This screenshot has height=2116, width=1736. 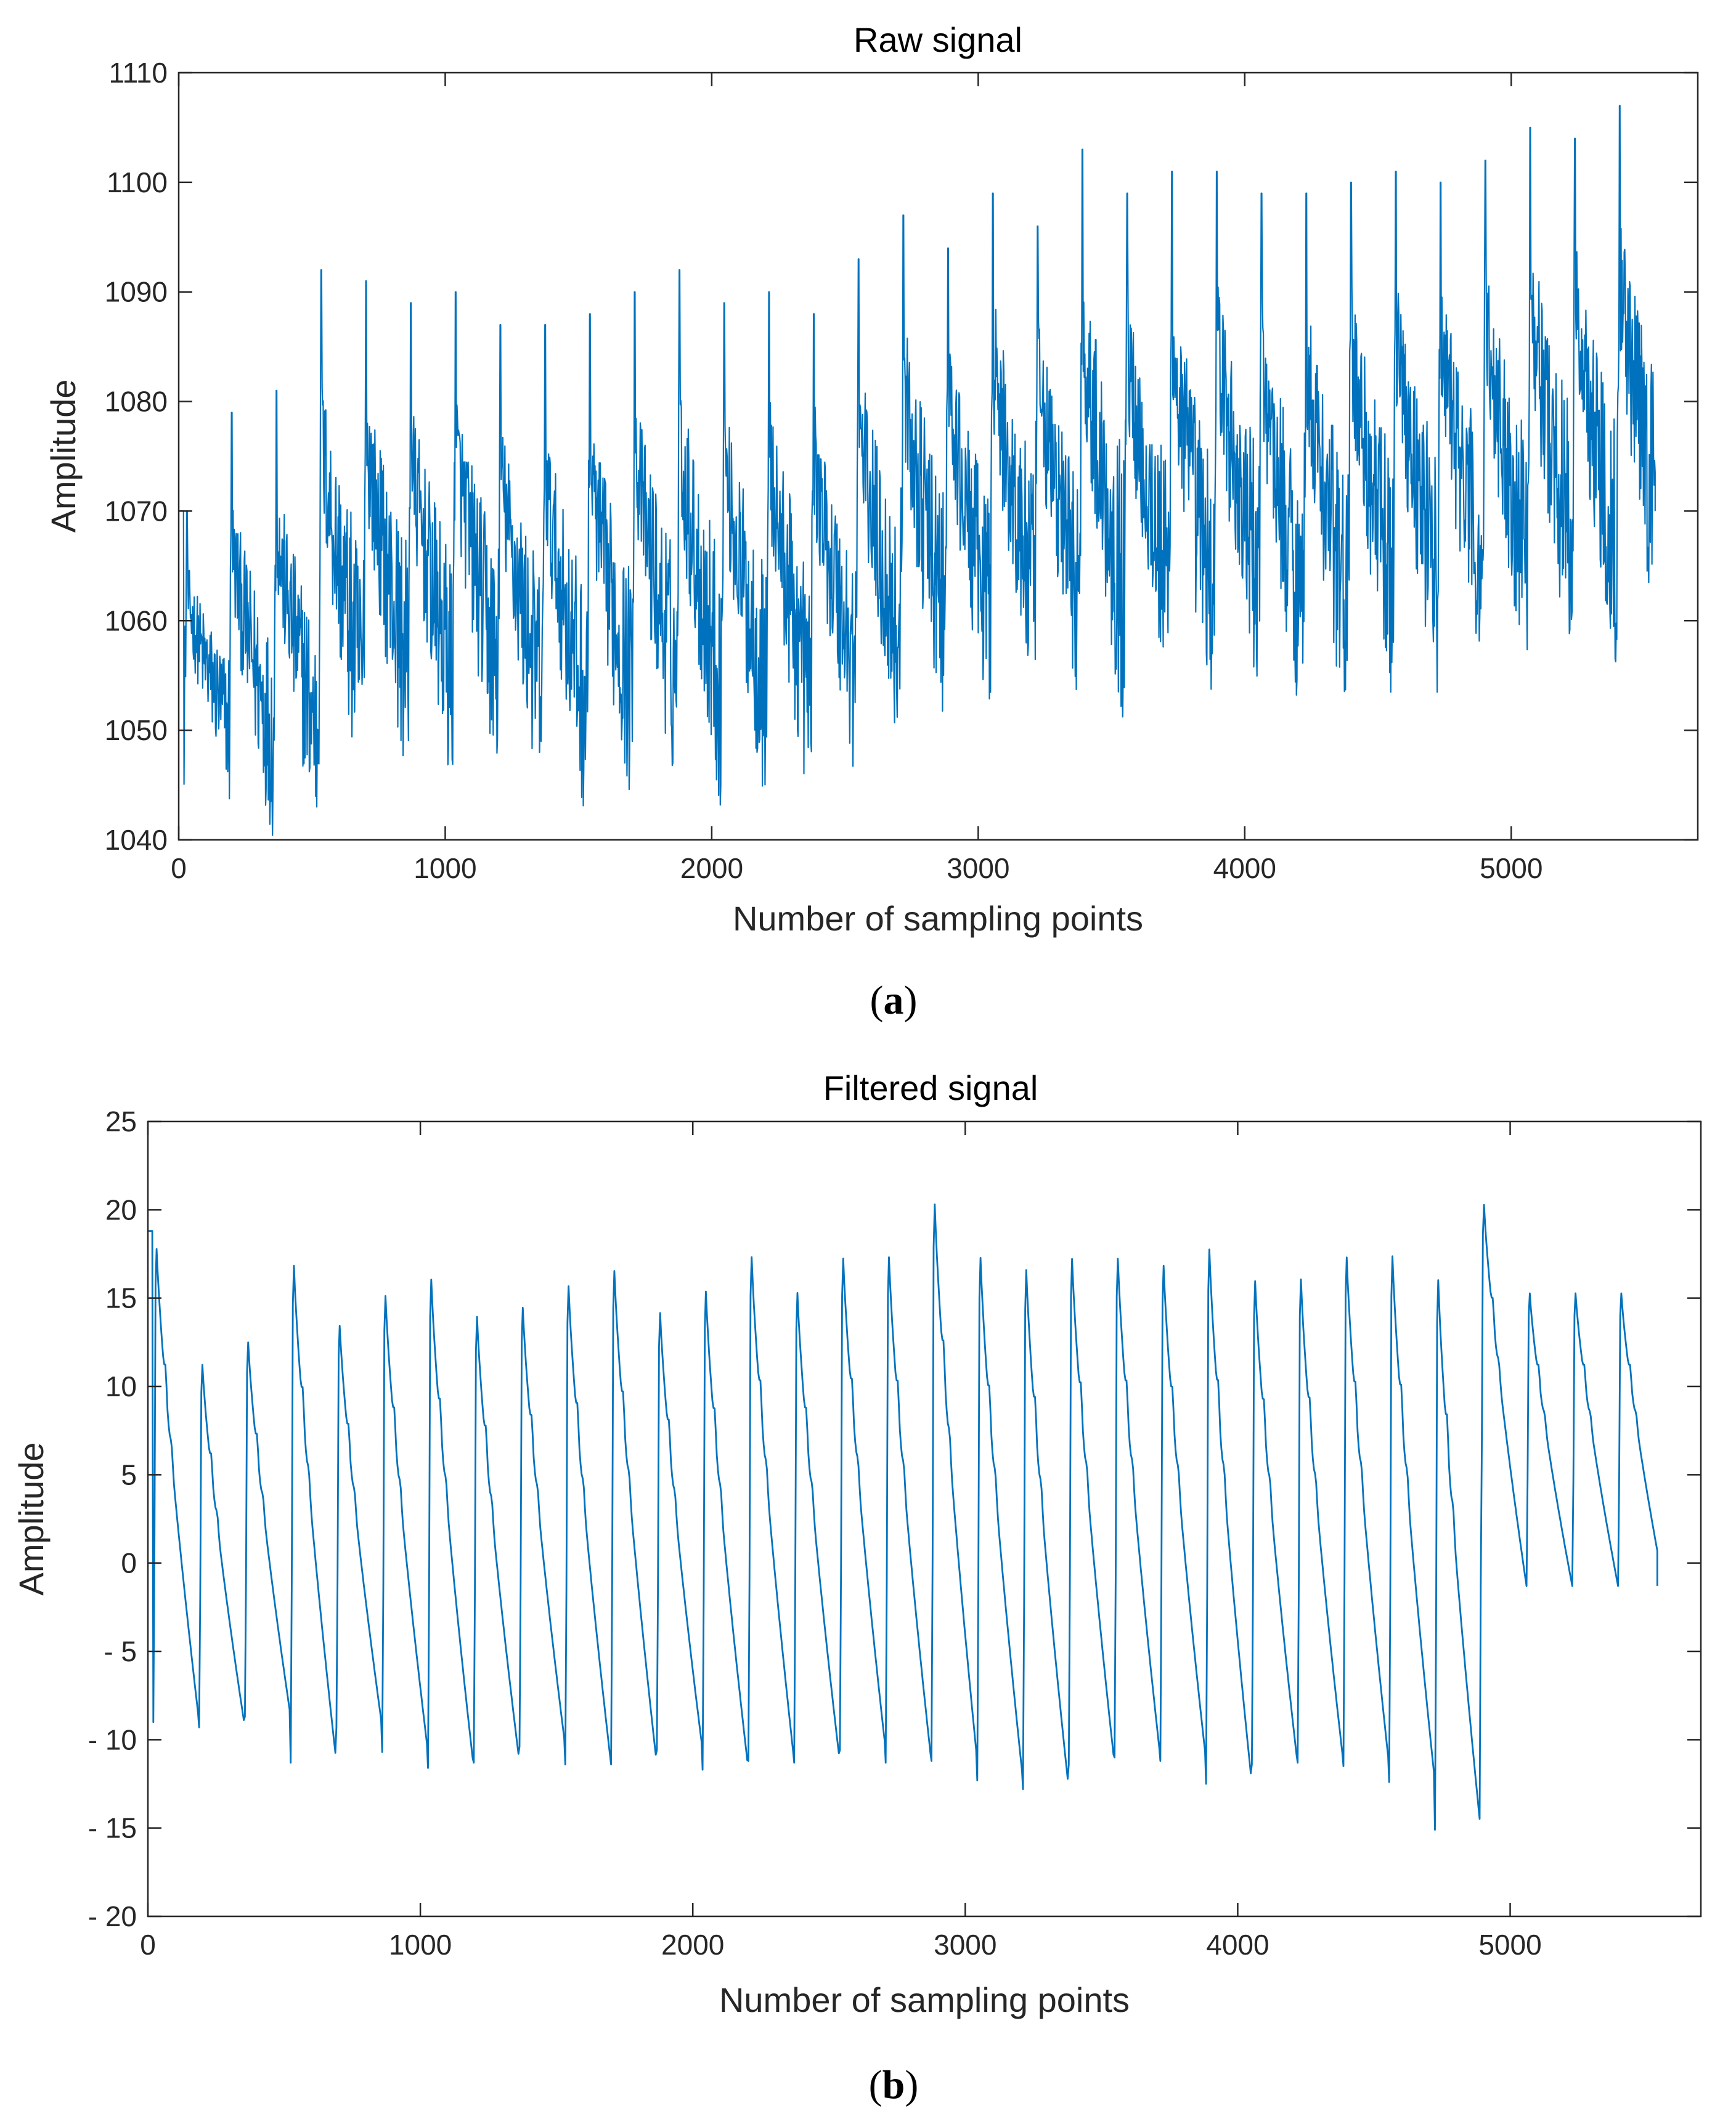 I want to click on raw-y-tick-label: 1080, so click(x=136, y=402).